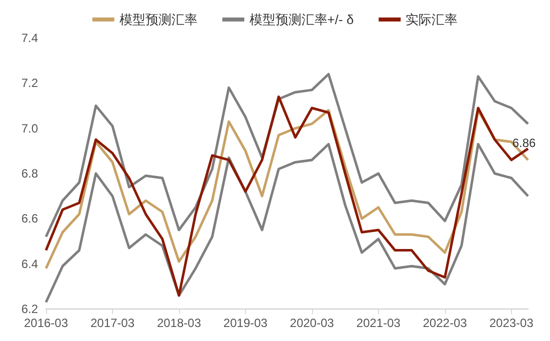 The width and height of the screenshot is (550, 341). What do you see at coordinates (29, 38) in the screenshot?
I see `y-tick-label: 7.4` at bounding box center [29, 38].